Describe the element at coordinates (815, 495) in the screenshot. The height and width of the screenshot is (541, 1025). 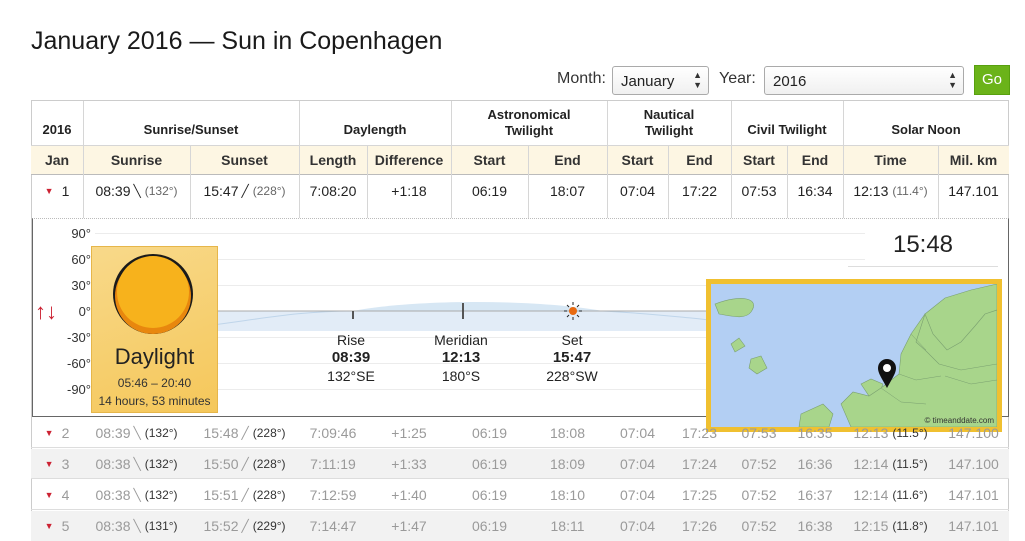
I see `civil-end: 16:37` at that location.